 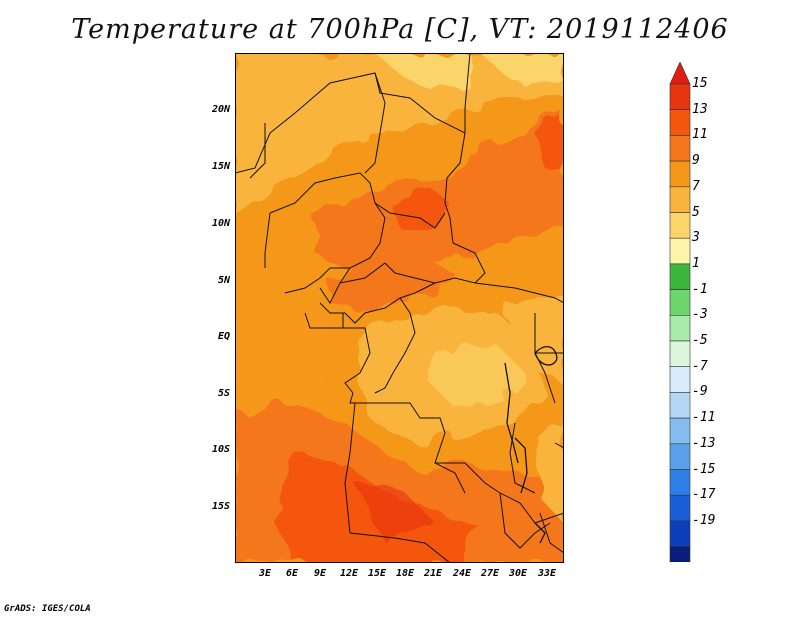 I want to click on colorbar, so click(x=680, y=312).